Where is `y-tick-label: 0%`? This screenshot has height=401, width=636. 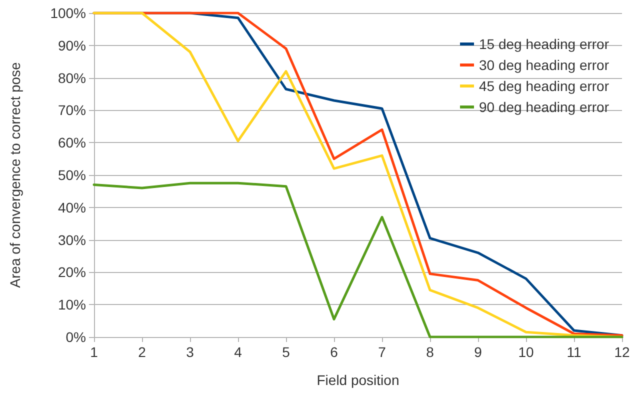 y-tick-label: 0% is located at coordinates (76, 337).